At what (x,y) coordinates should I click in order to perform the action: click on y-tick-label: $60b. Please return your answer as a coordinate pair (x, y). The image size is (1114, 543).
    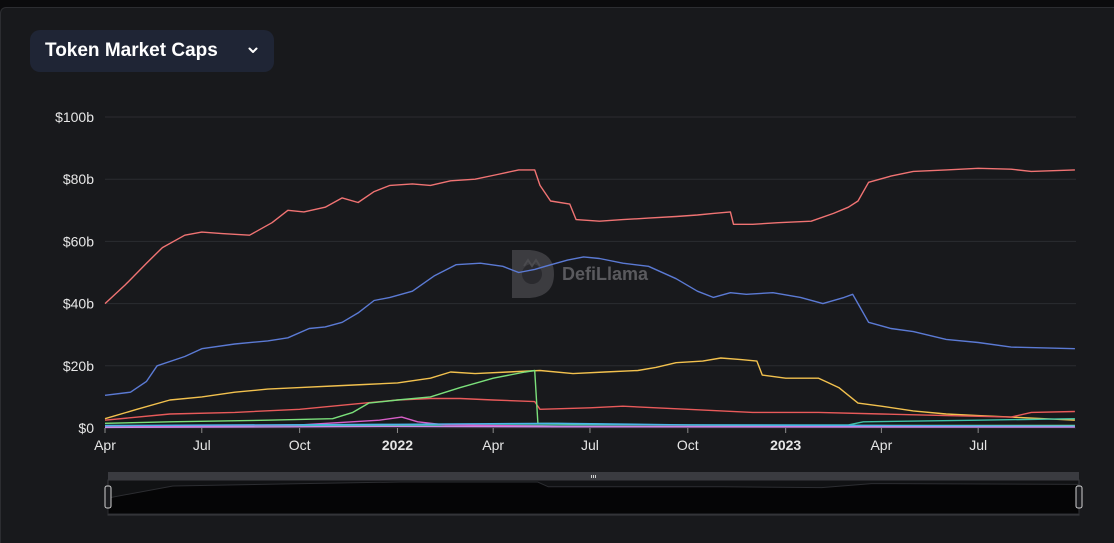
    Looking at the image, I should click on (78, 241).